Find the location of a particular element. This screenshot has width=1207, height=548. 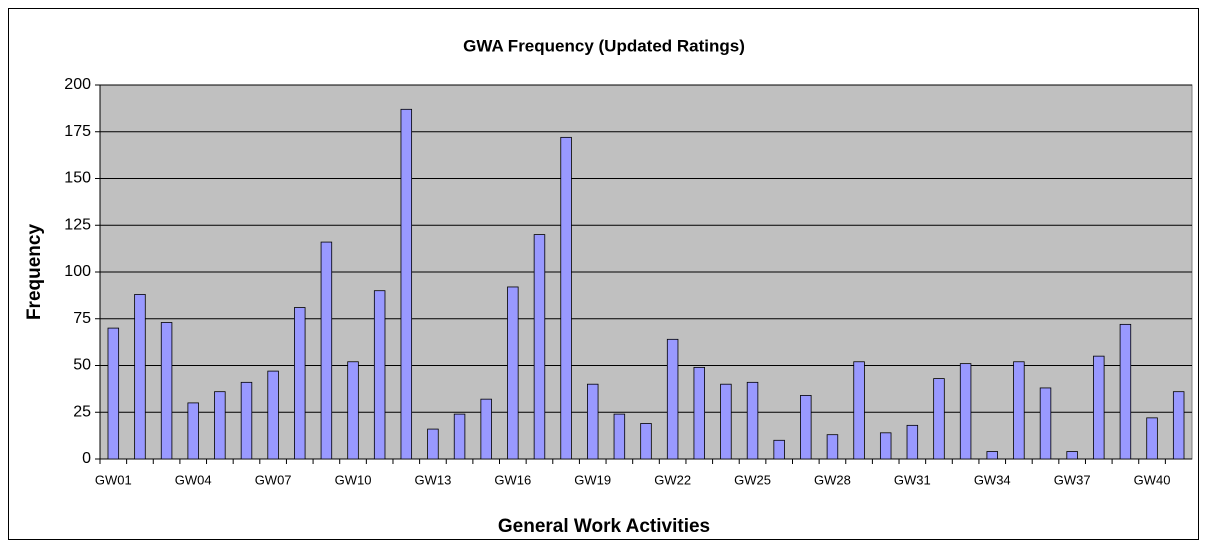

x-tick-label: GW01 is located at coordinates (113, 479).